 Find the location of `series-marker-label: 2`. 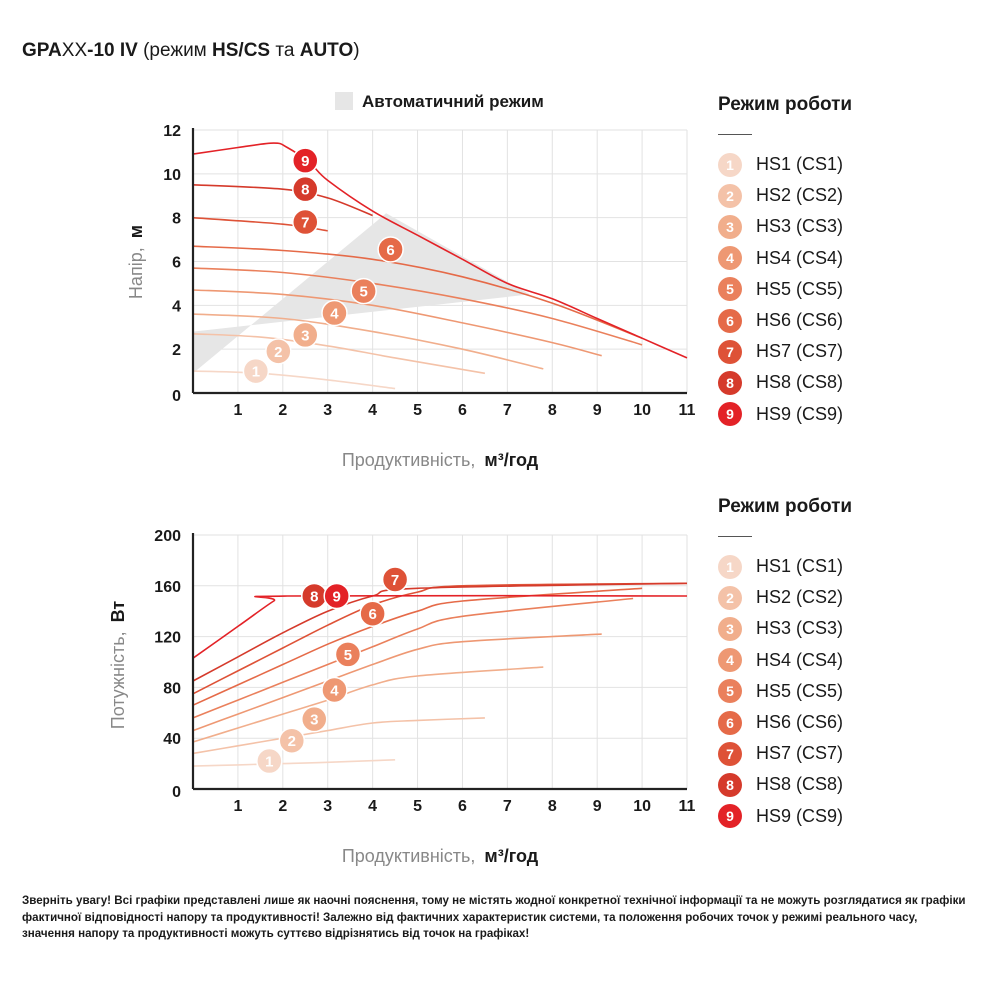

series-marker-label: 2 is located at coordinates (278, 352).